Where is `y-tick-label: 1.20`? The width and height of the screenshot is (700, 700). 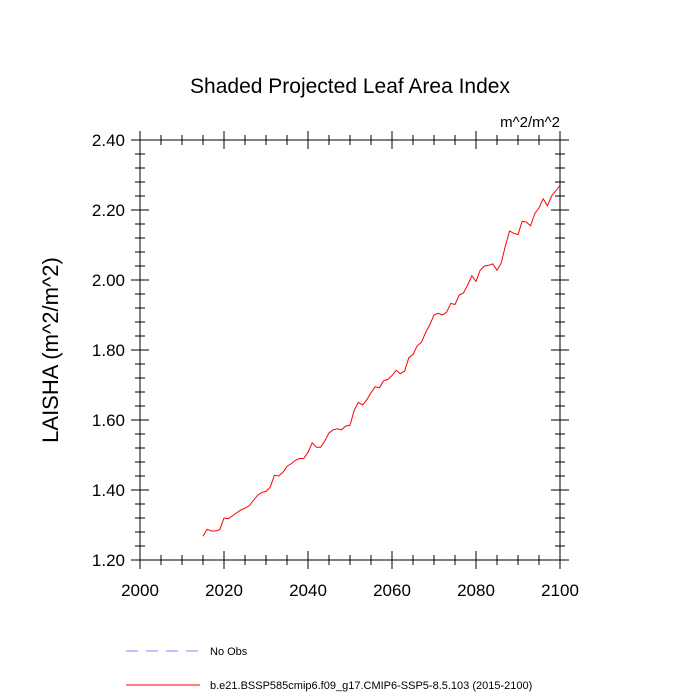 y-tick-label: 1.20 is located at coordinates (108, 560).